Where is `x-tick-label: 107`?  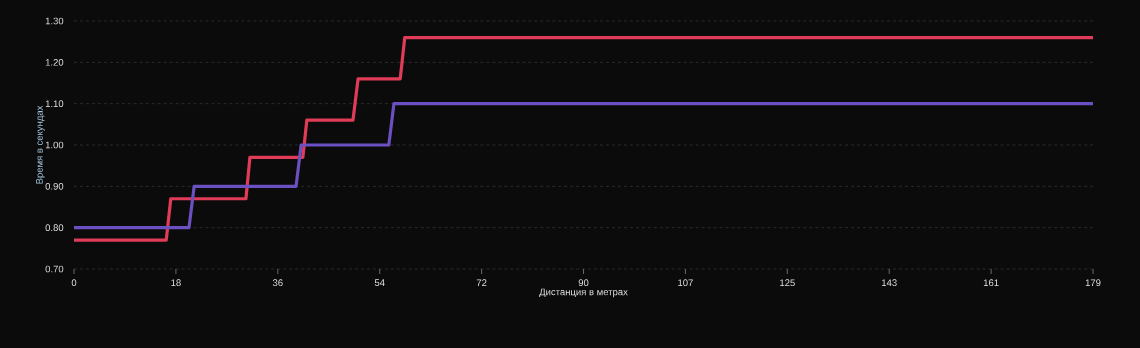
x-tick-label: 107 is located at coordinates (685, 283).